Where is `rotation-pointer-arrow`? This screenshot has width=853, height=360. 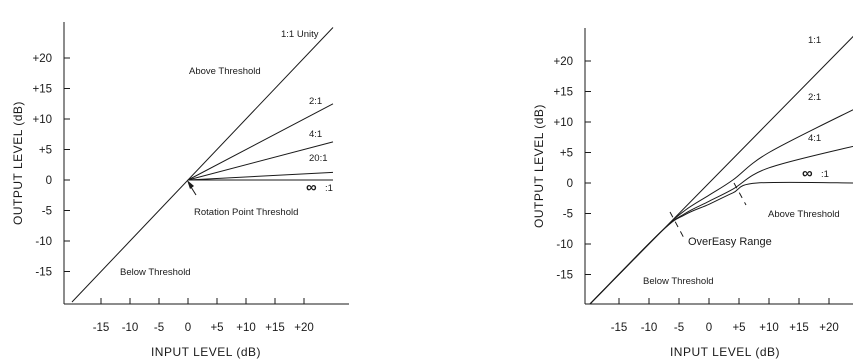 rotation-pointer-arrow is located at coordinates (193, 191).